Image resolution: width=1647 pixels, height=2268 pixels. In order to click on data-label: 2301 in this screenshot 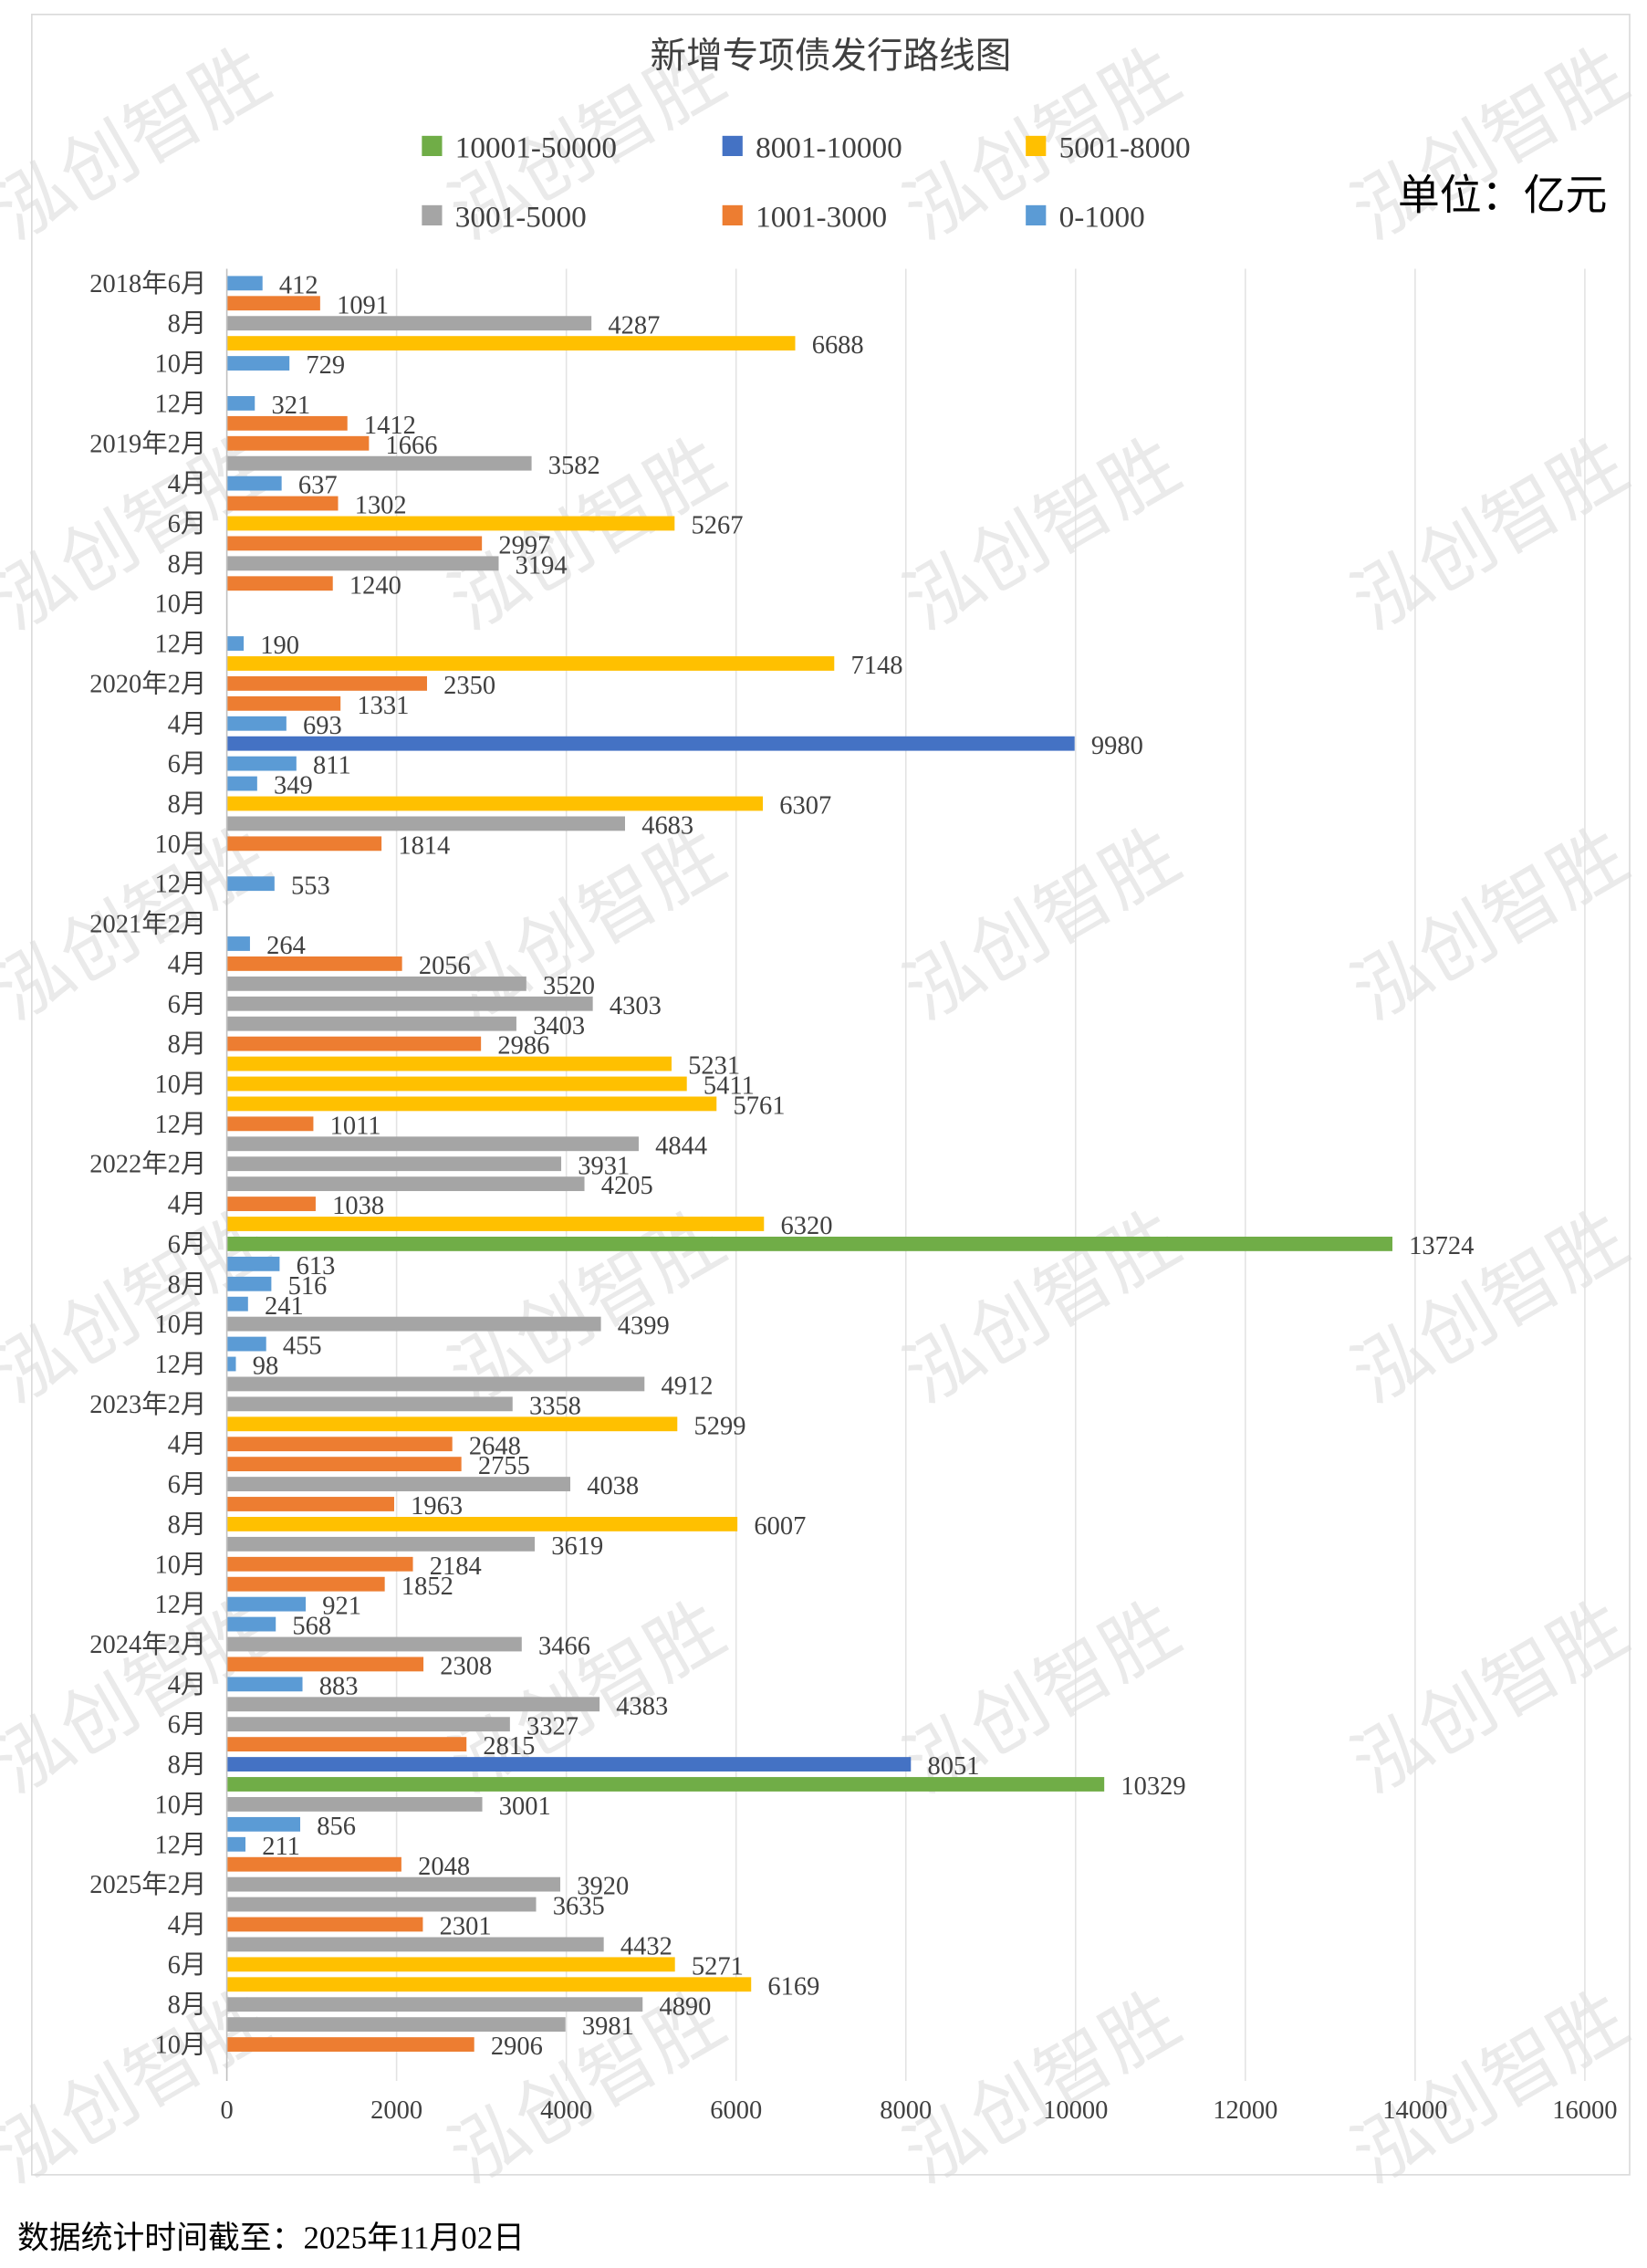, I will do `click(466, 1927)`.